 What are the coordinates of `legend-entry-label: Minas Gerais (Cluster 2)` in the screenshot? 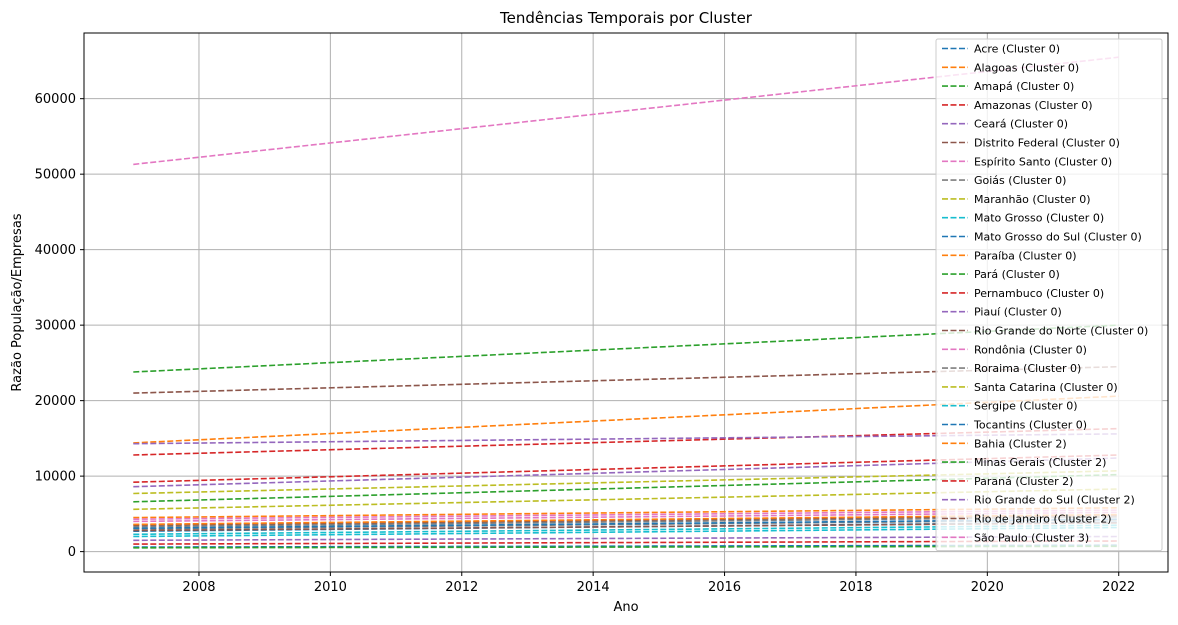 It's located at (1040, 462).